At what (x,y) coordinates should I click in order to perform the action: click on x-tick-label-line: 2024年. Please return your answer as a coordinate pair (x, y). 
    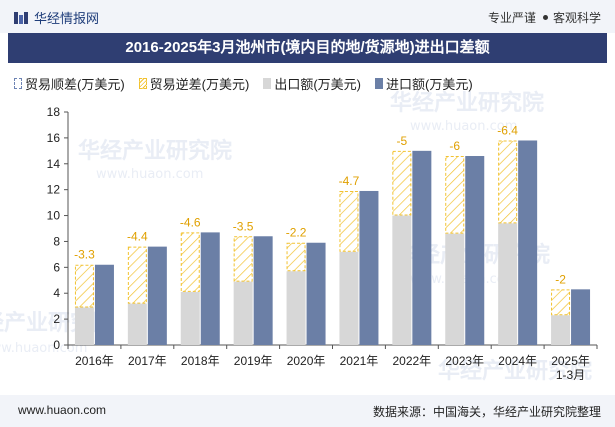
    Looking at the image, I should click on (517, 361).